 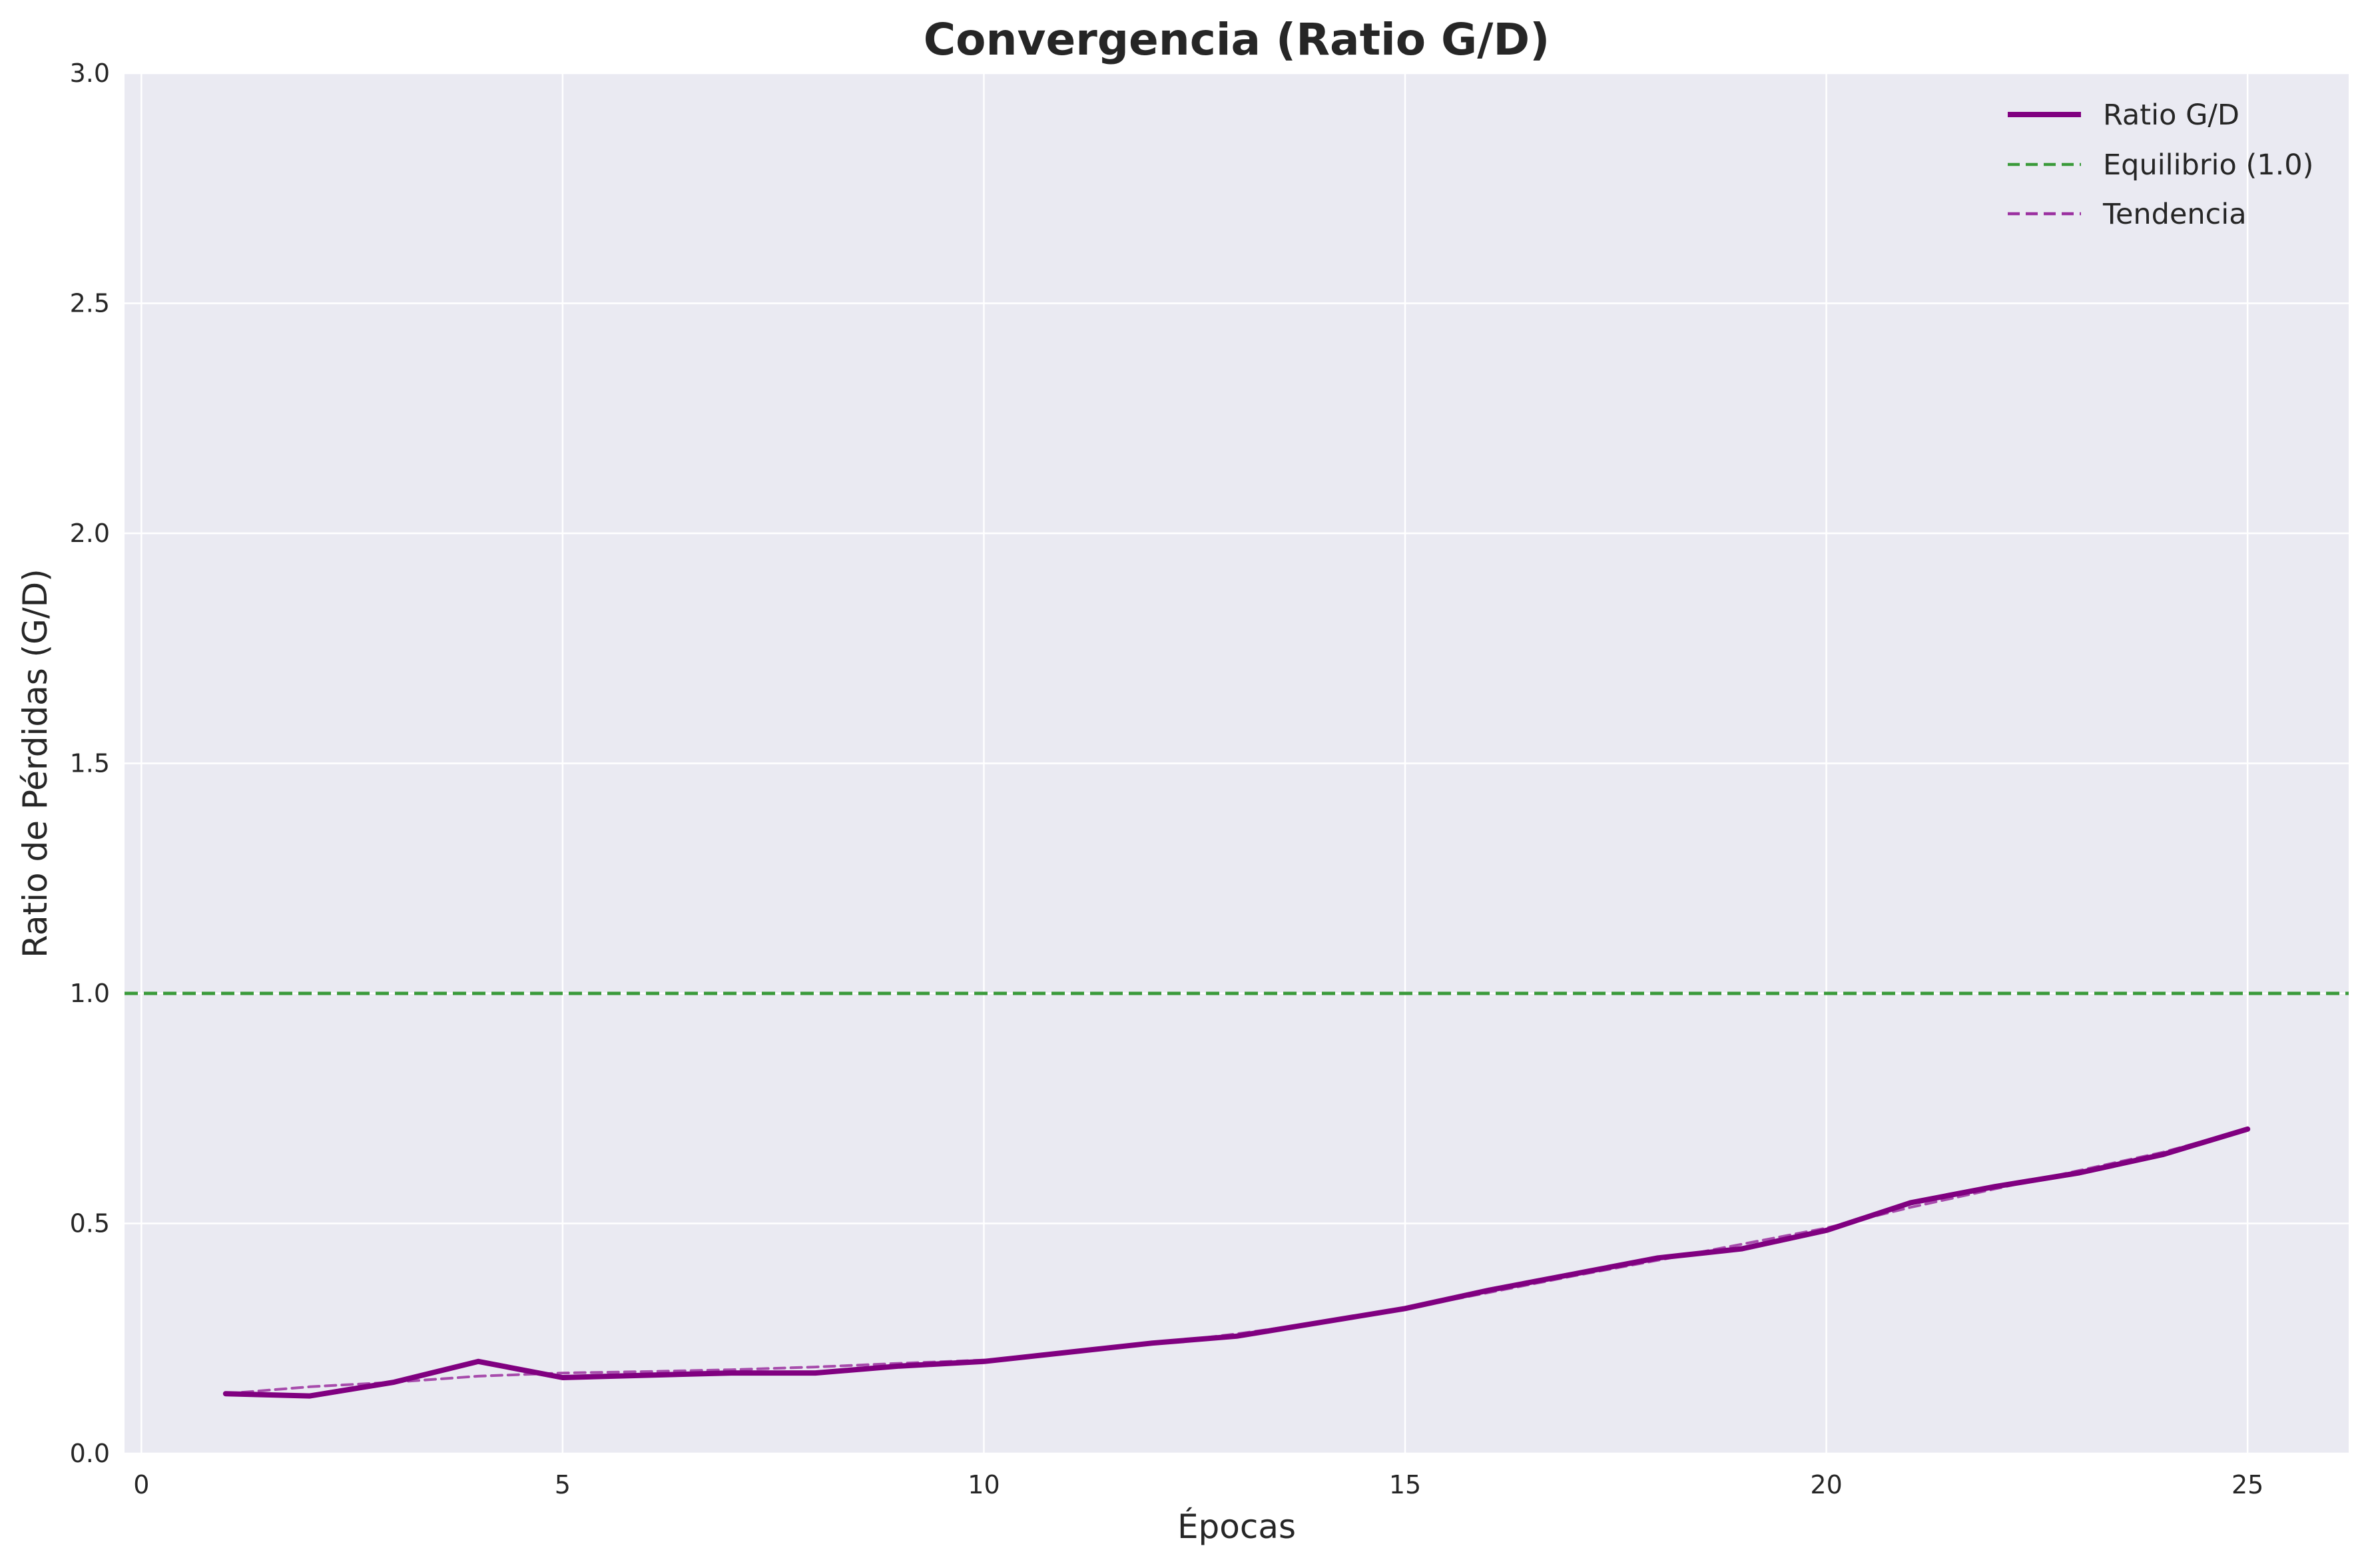 What do you see at coordinates (1405, 1484) in the screenshot?
I see `x-tick-label-3: 15` at bounding box center [1405, 1484].